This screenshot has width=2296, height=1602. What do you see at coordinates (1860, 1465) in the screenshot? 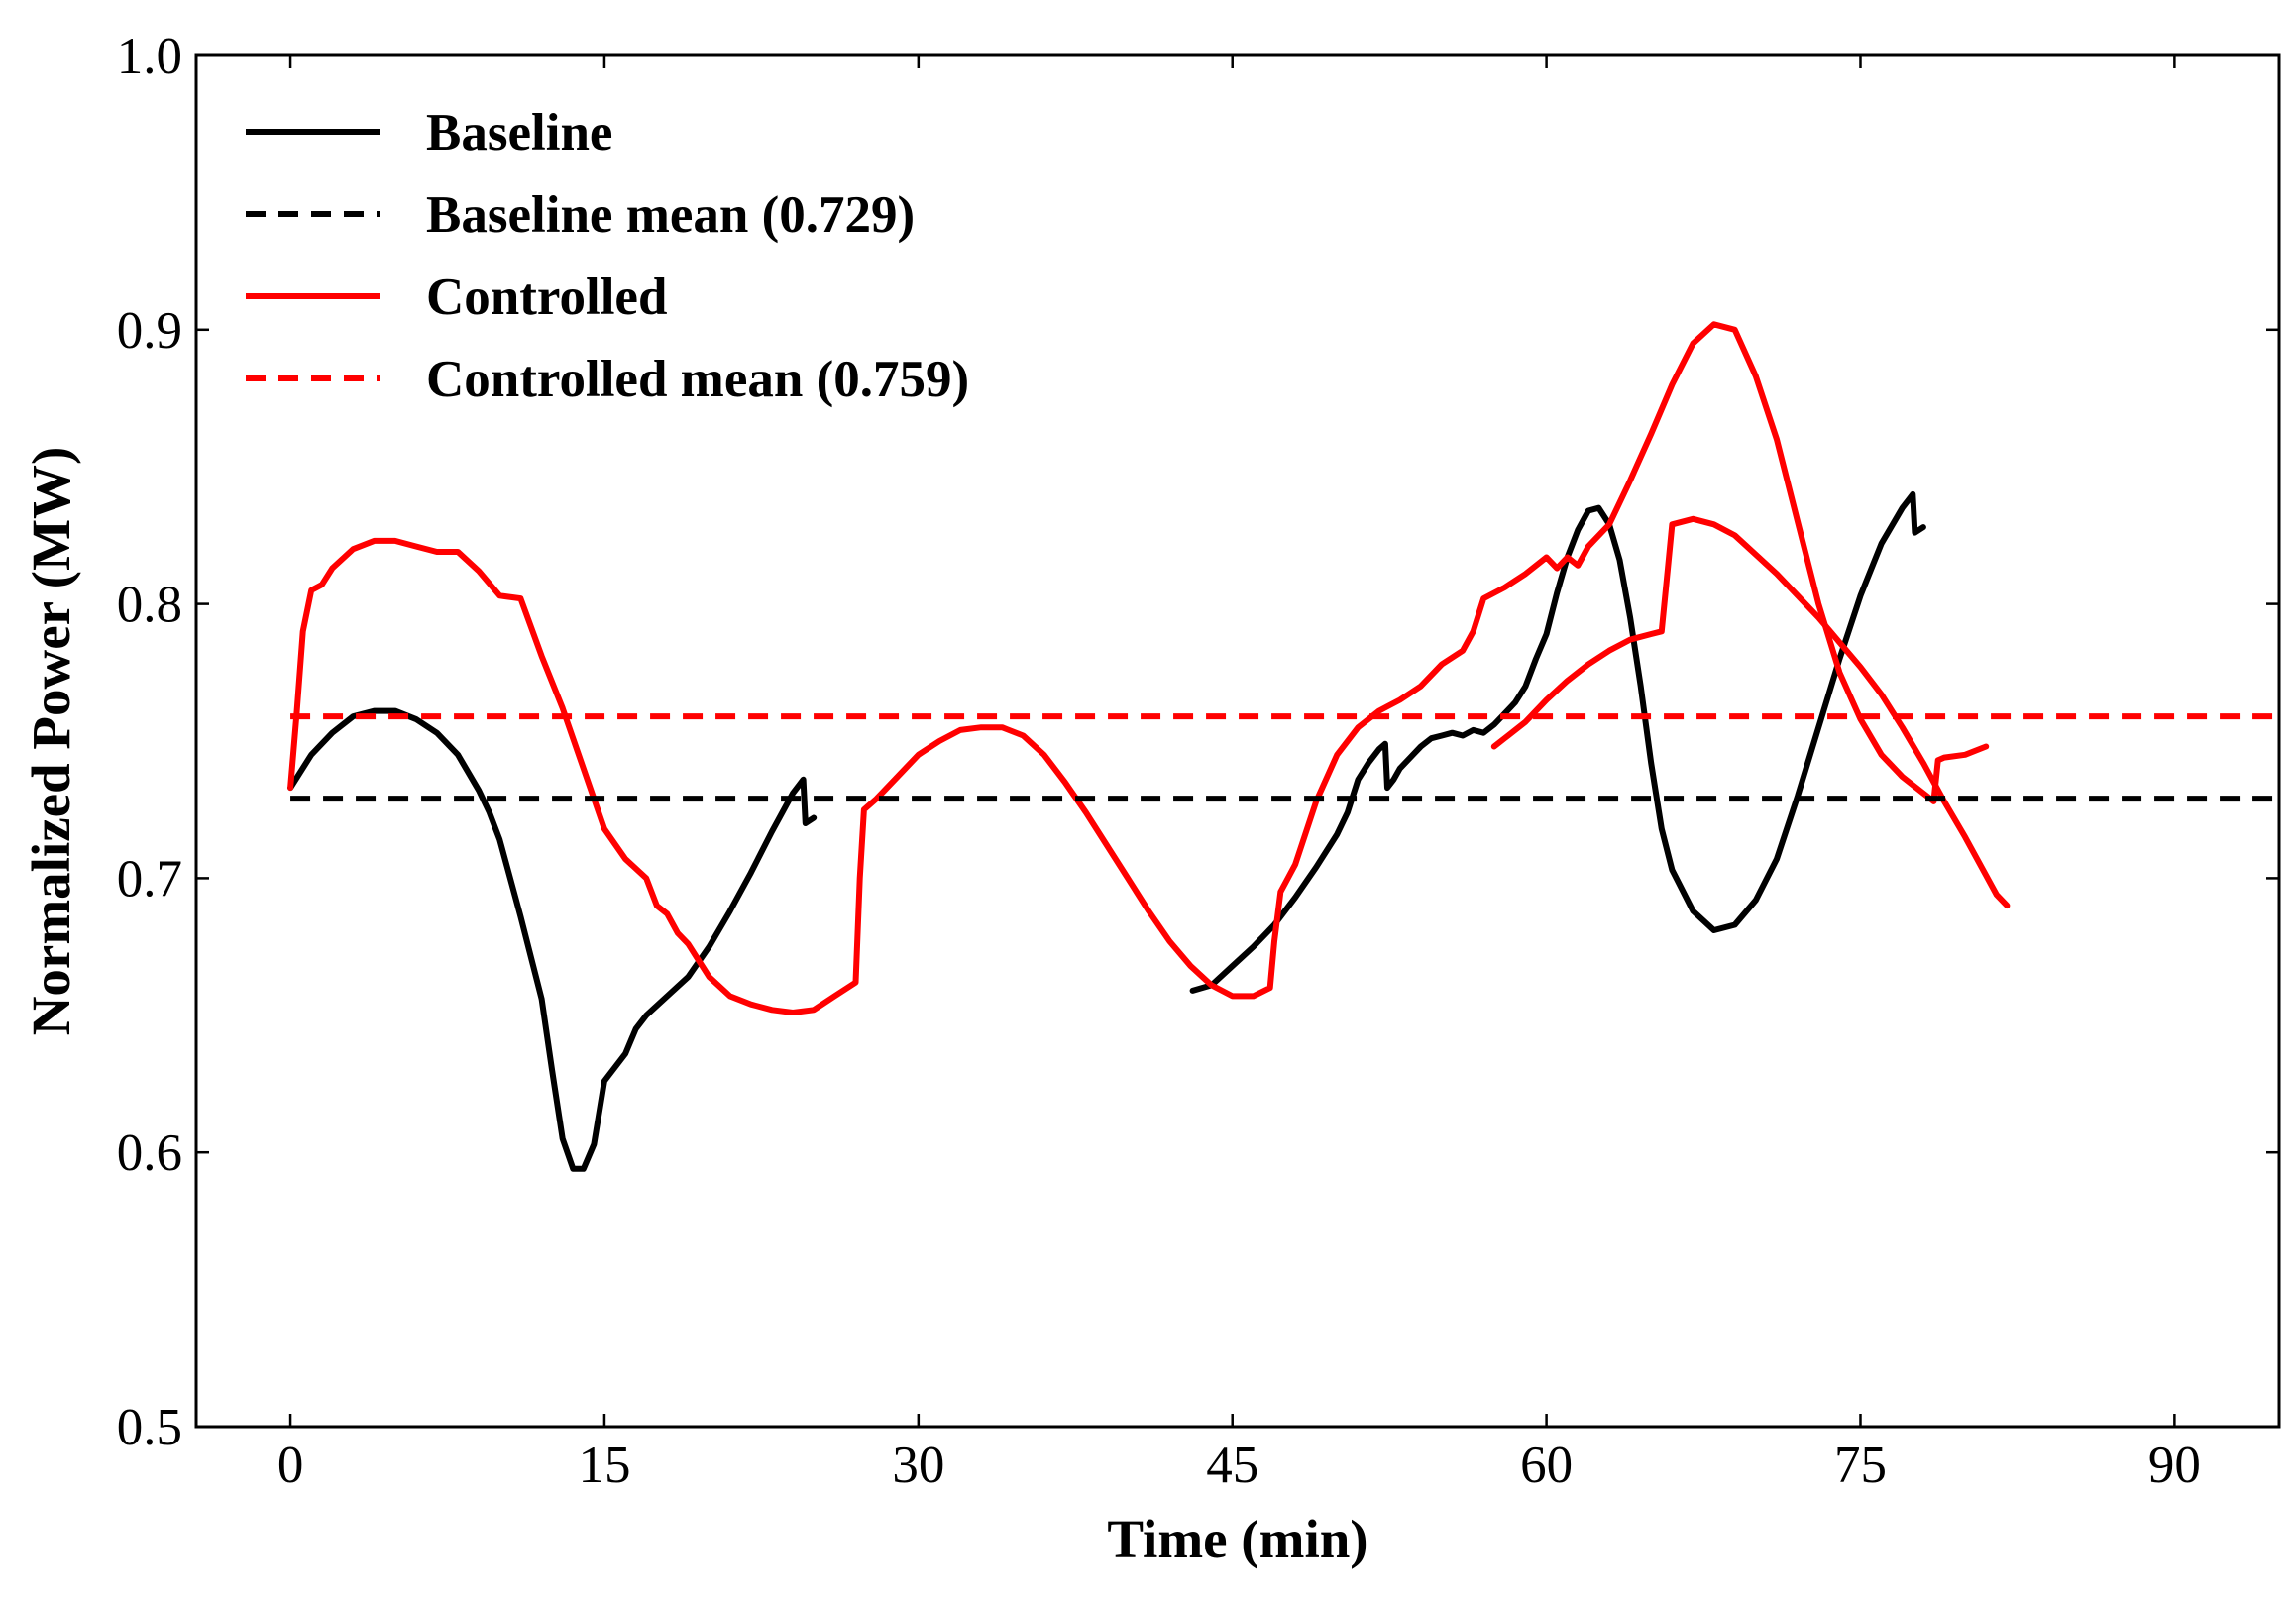
I see `x-tick-label: 75` at bounding box center [1860, 1465].